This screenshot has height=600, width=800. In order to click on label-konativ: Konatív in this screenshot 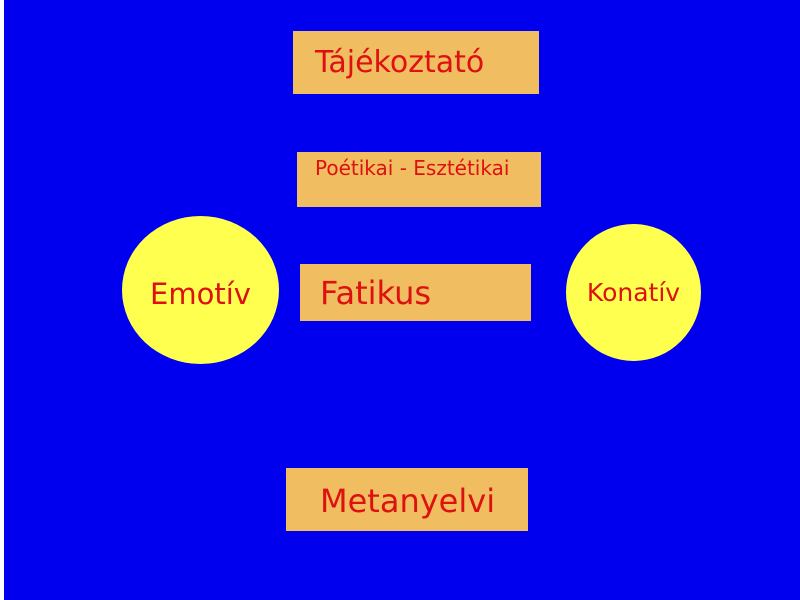, I will do `click(633, 292)`.